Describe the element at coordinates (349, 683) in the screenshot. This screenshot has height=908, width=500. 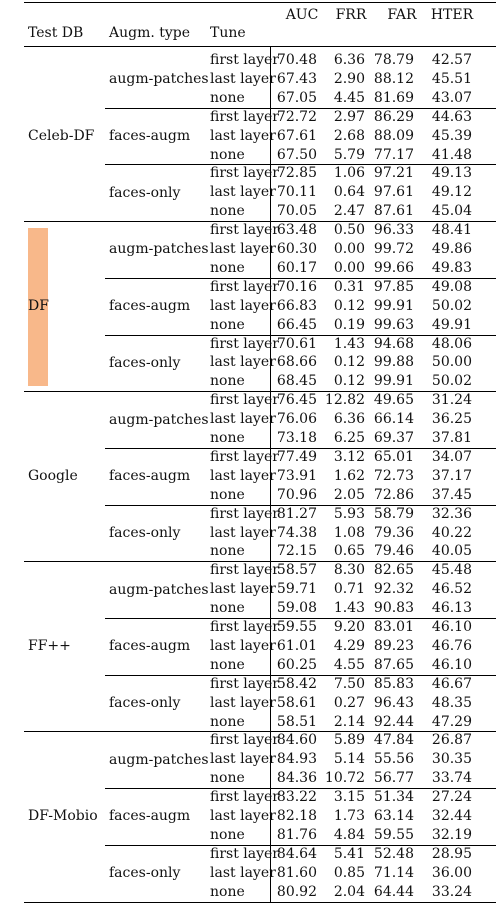
I see `metric-cell-frr: 7.50` at that location.